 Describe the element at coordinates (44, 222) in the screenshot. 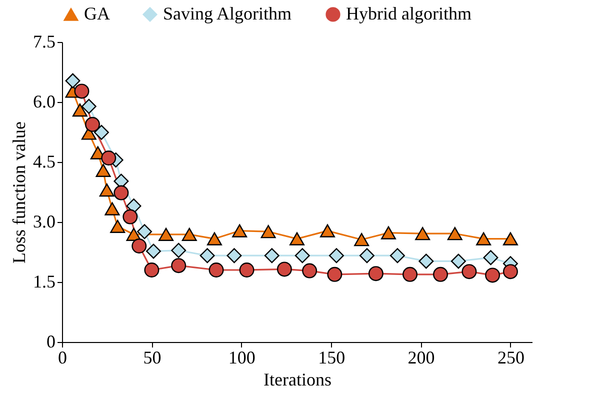

I see `y-tick-label: 3.0` at that location.